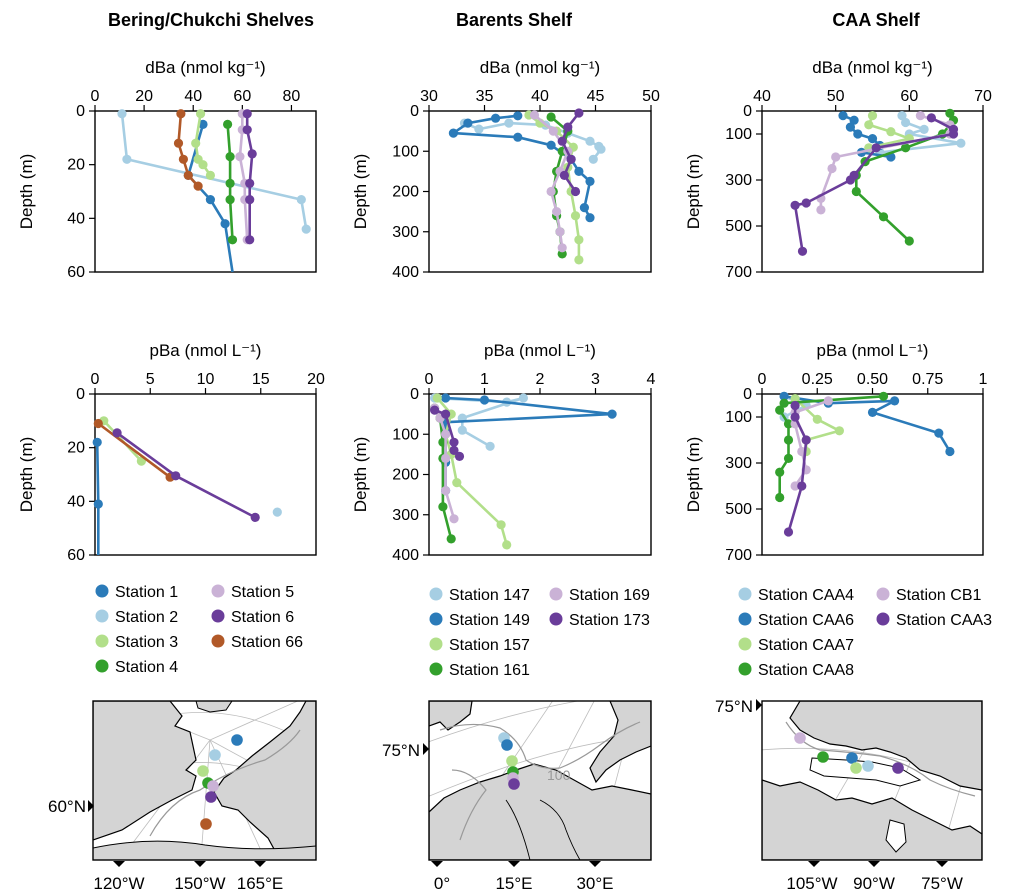 The height and width of the screenshot is (893, 1012). I want to click on map-lon-label: 75°W, so click(942, 883).